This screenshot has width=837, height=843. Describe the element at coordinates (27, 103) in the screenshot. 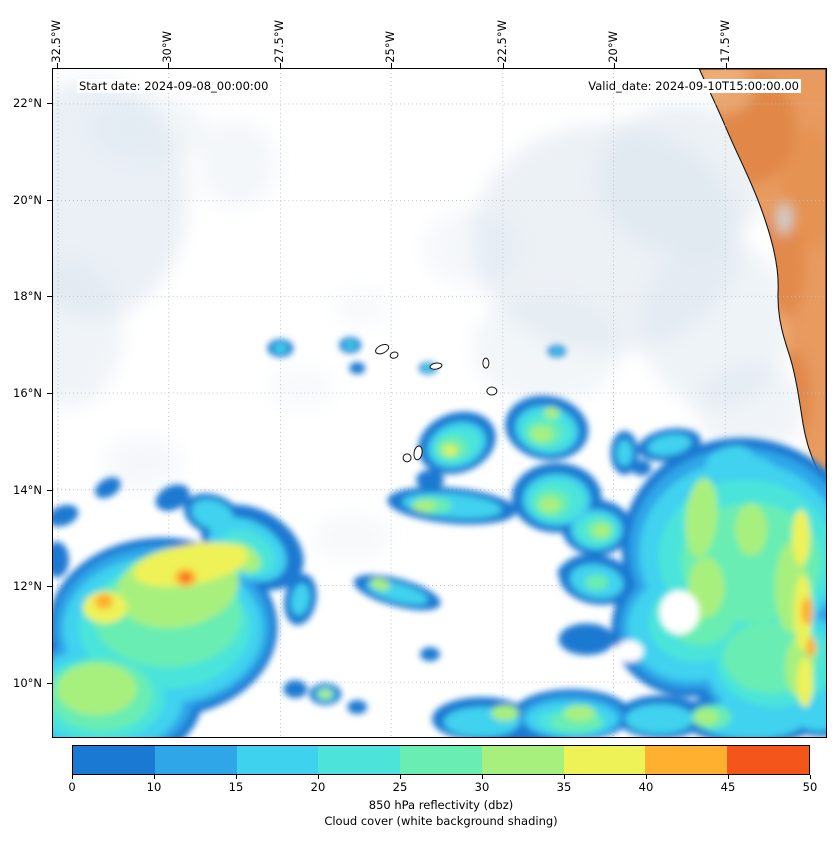

I see `y-axis-tick-label: 22°N` at that location.